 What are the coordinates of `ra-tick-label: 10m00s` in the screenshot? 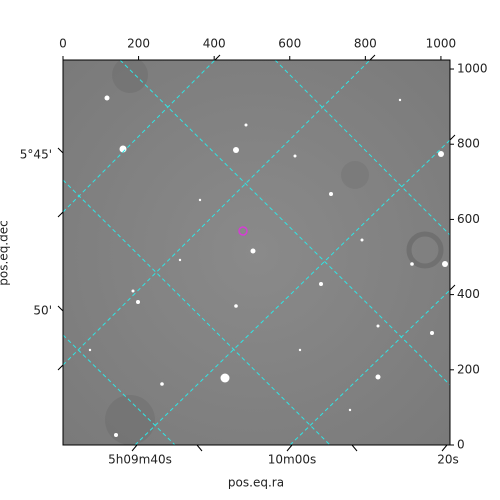 It's located at (292, 460).